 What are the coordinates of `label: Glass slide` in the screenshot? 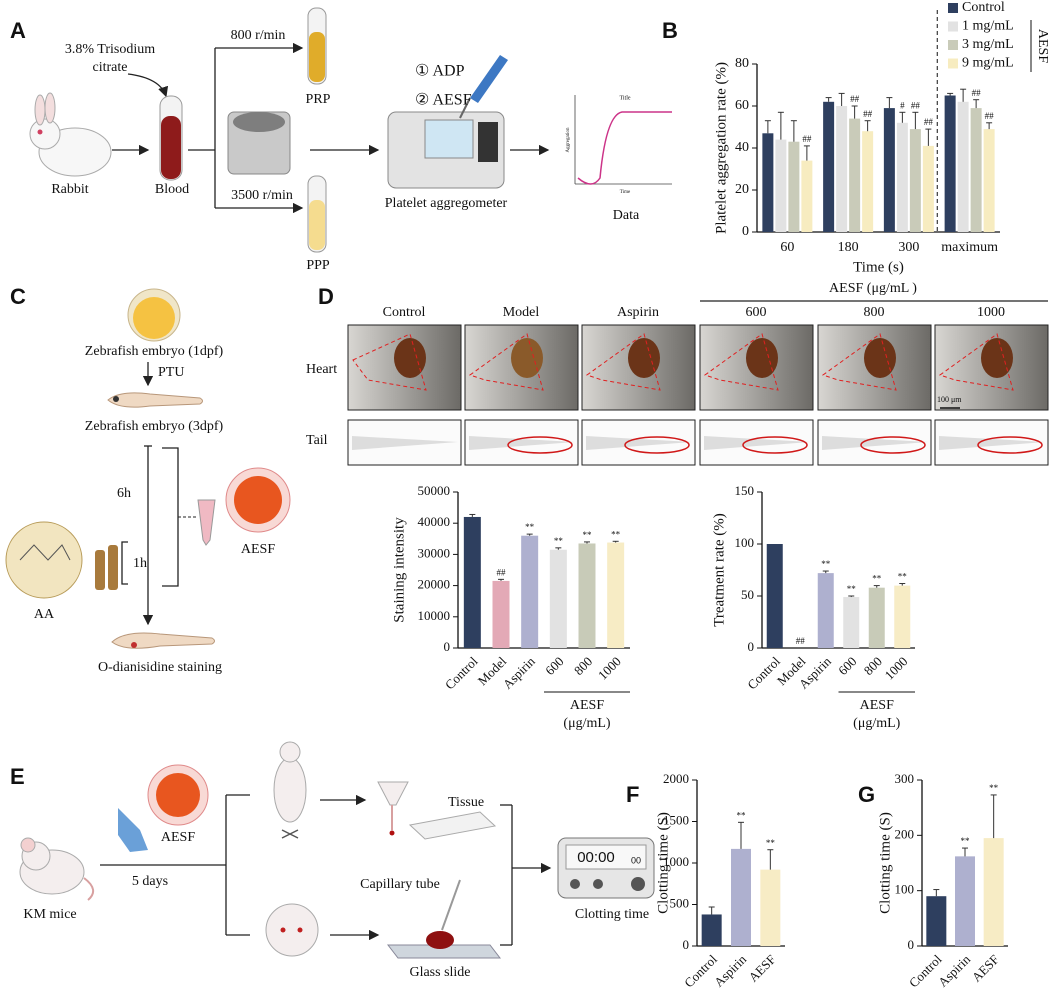 It's located at (439, 972).